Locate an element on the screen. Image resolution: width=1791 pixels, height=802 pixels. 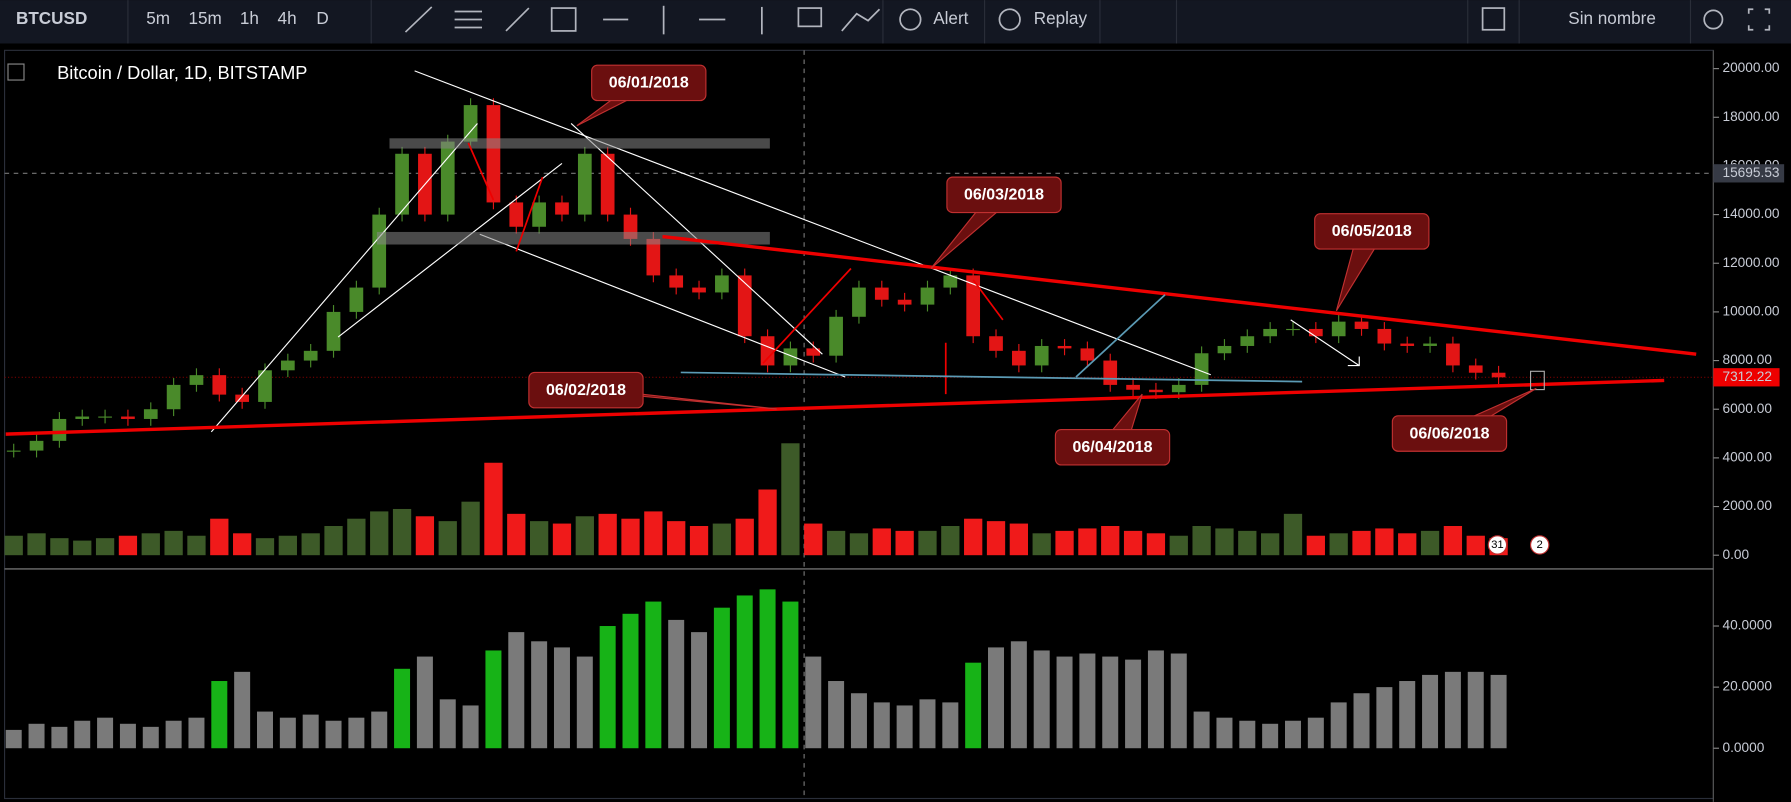
callout-text: 06/01/2018 is located at coordinates (649, 83).